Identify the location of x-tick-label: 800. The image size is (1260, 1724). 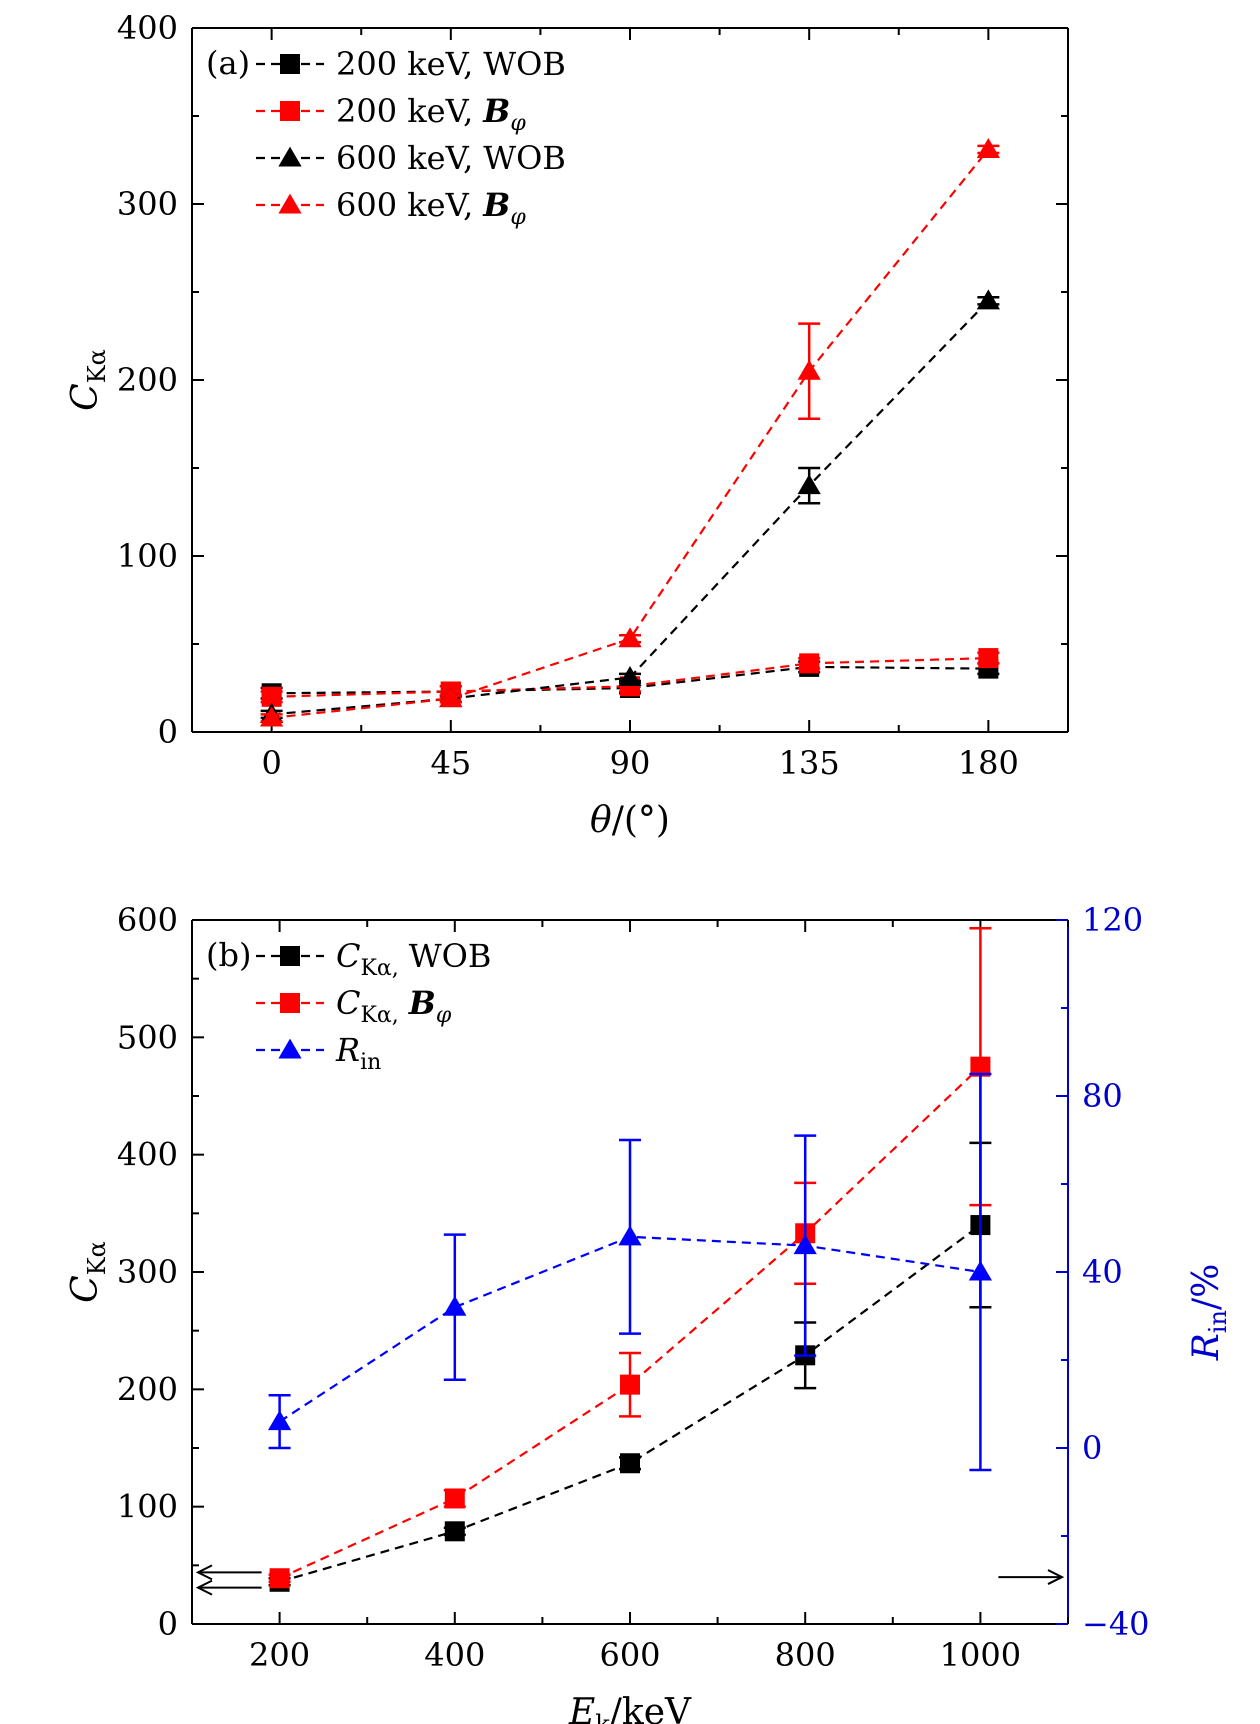
(805, 1655).